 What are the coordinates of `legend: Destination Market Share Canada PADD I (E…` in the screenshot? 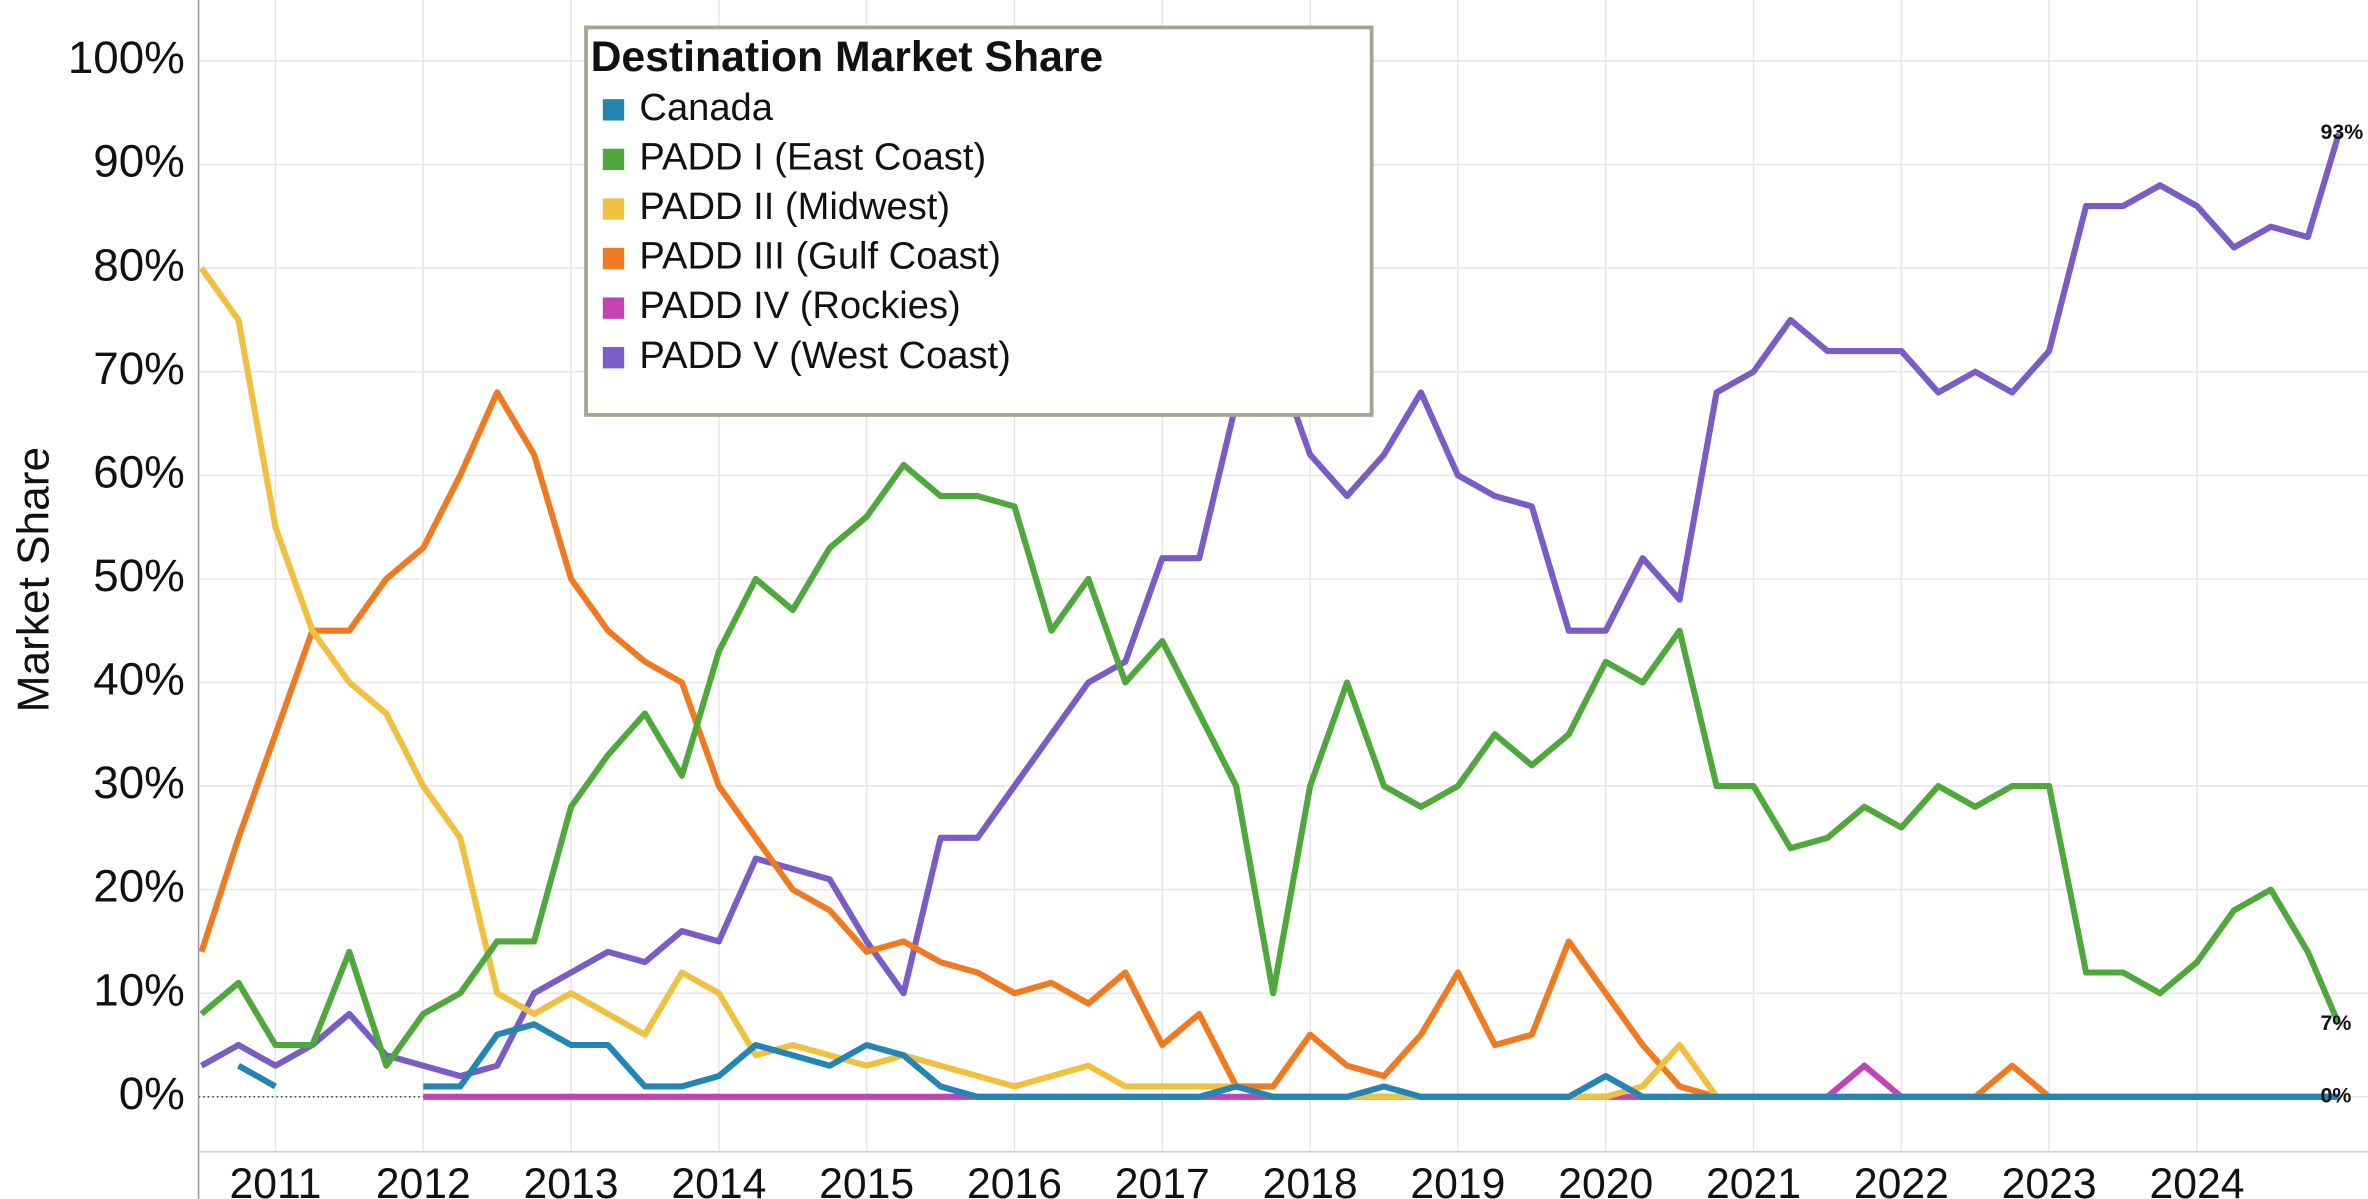 It's located at (979, 221).